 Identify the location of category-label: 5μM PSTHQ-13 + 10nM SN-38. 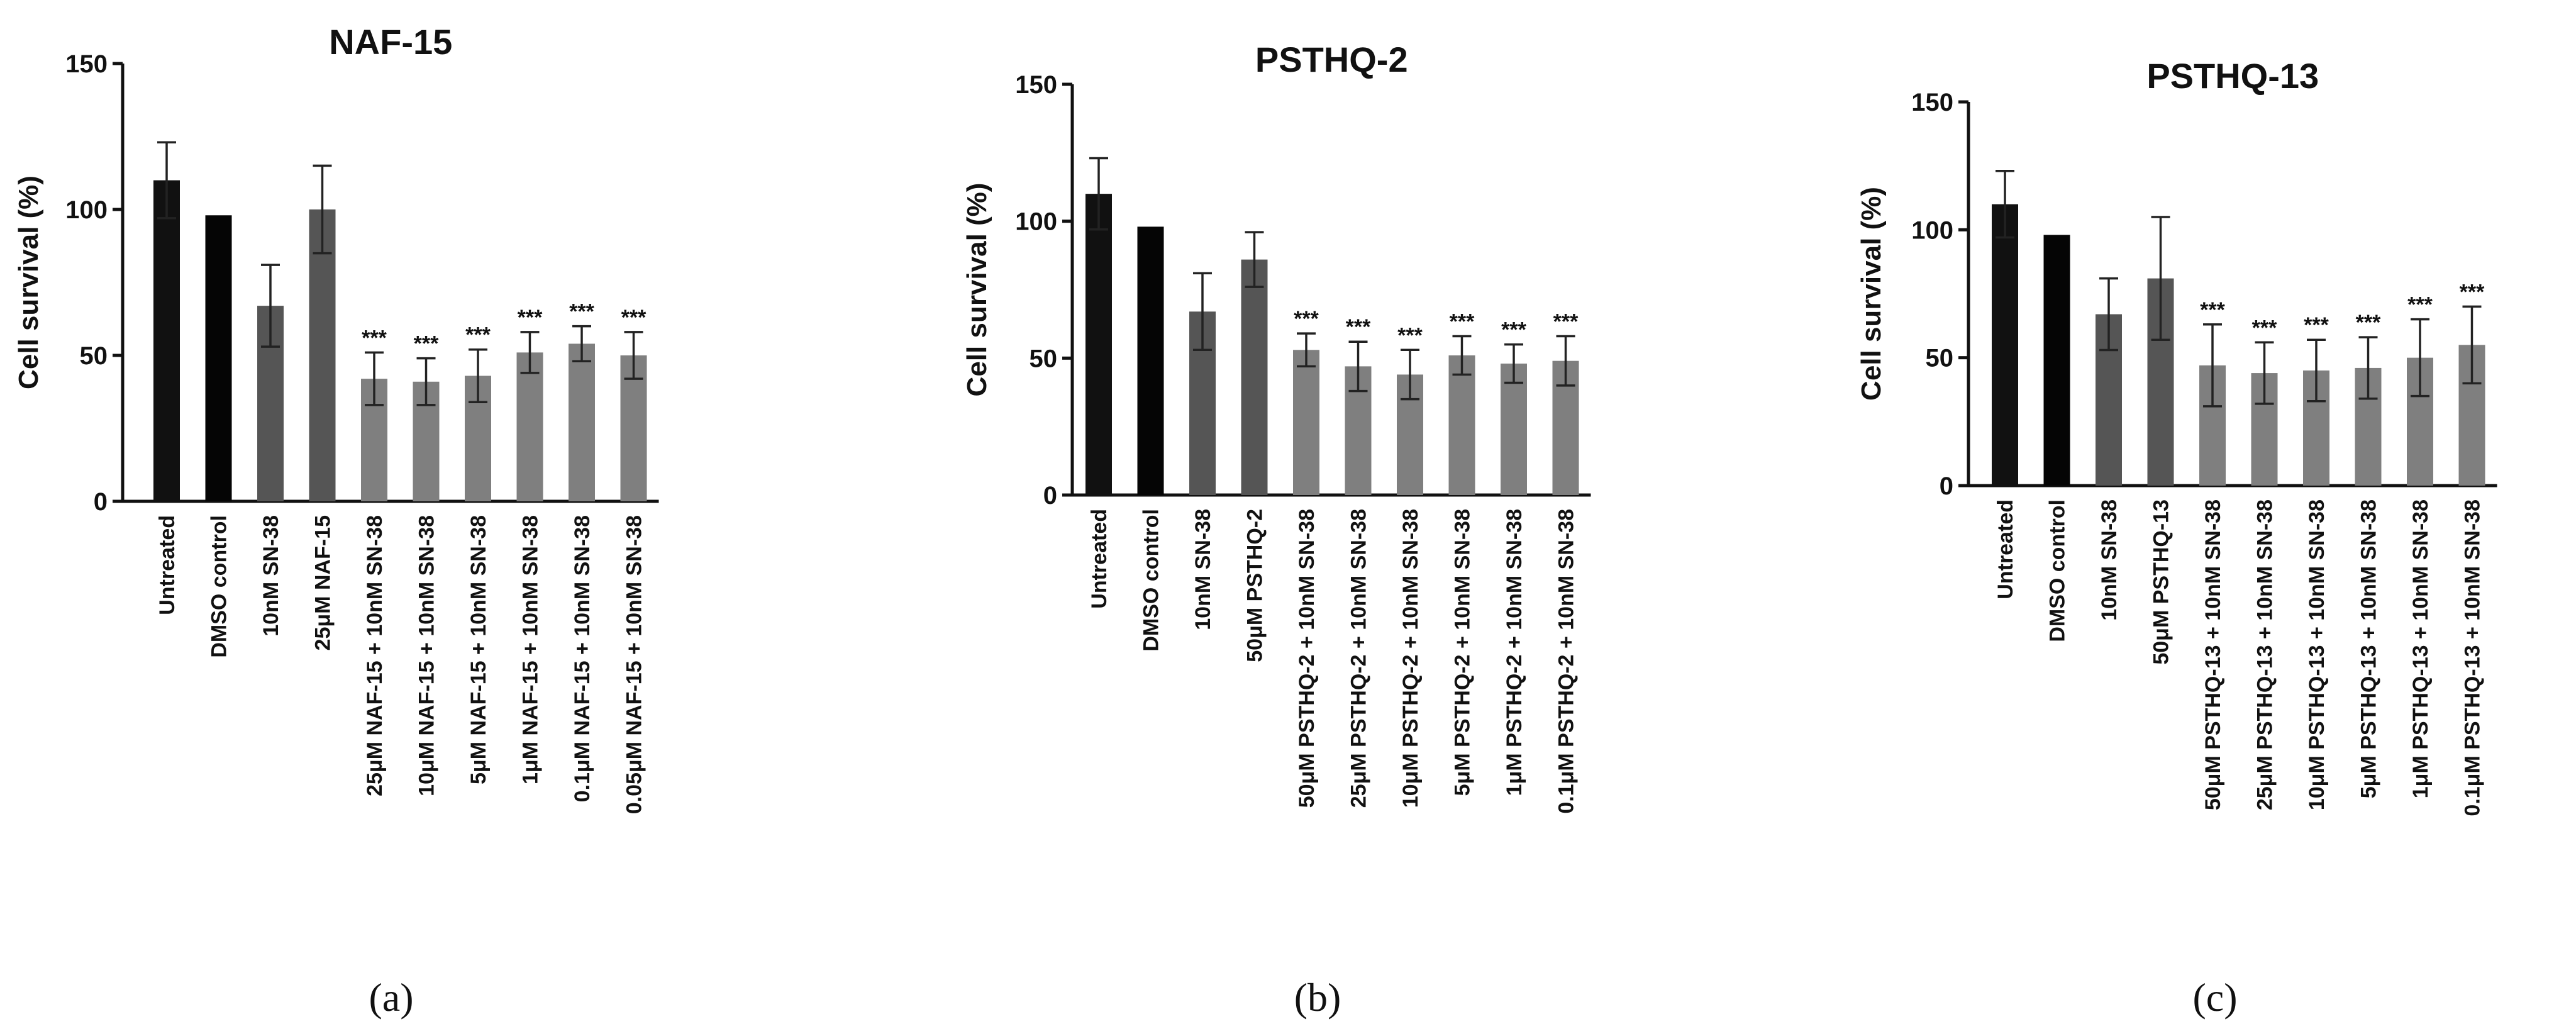
(2369, 648).